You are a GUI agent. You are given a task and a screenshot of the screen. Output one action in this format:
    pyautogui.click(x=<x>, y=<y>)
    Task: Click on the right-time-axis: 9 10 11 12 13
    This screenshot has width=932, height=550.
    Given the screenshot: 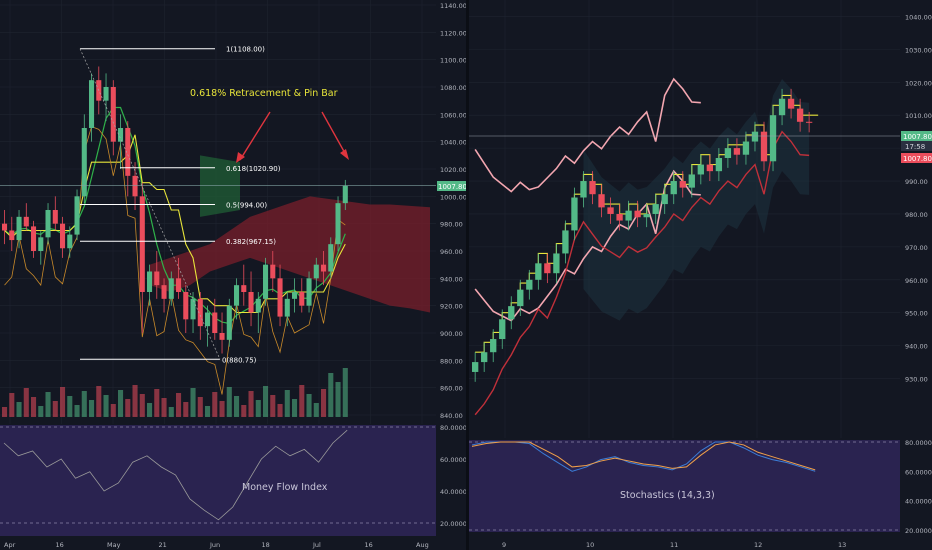 What is the action you would take?
    pyautogui.click(x=674, y=545)
    